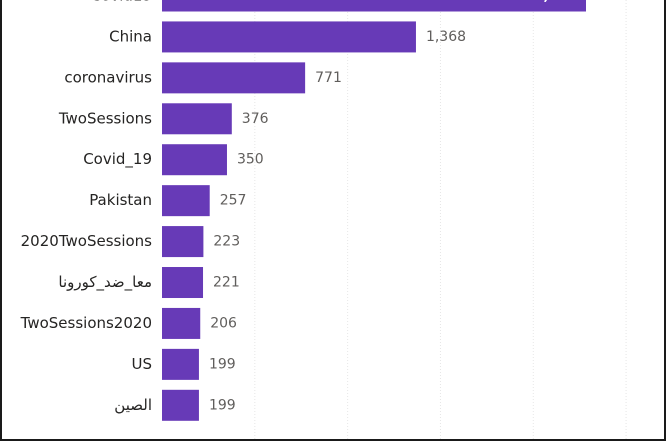 Image resolution: width=666 pixels, height=441 pixels. Describe the element at coordinates (130, 36) in the screenshot. I see `category-label: China` at that location.